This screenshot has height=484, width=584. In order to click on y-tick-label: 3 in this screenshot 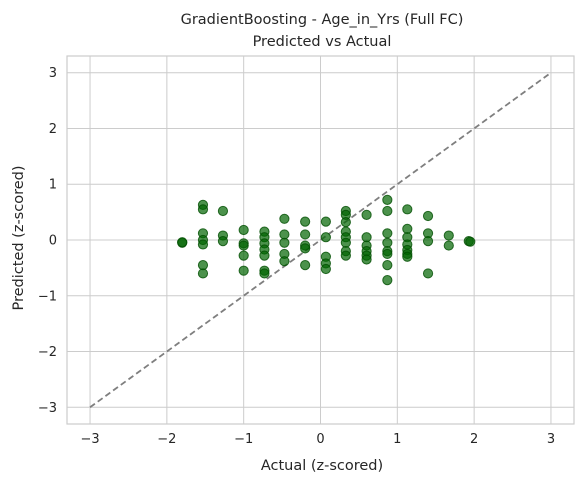, I will do `click(53, 73)`.